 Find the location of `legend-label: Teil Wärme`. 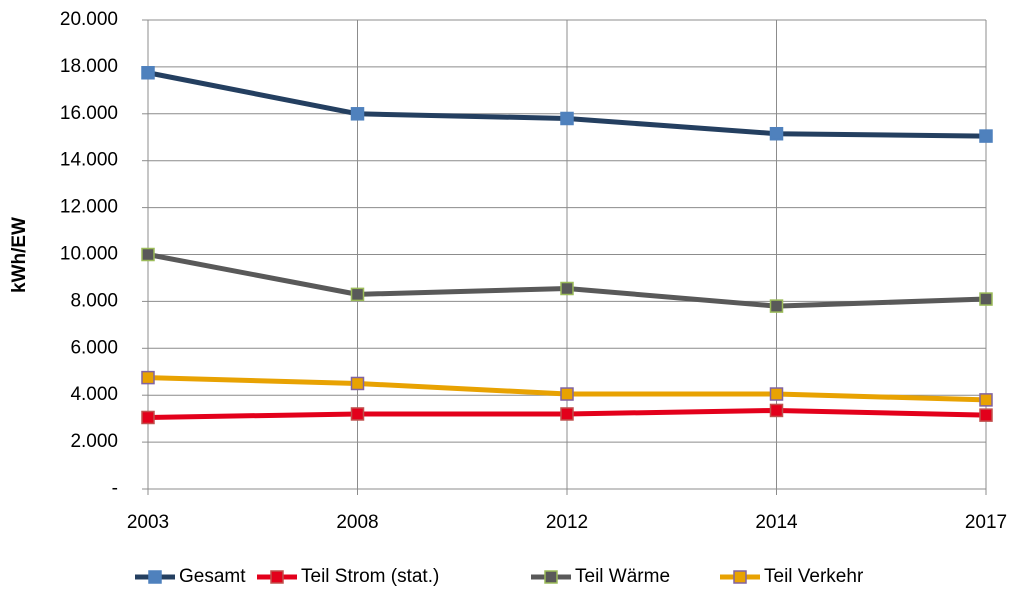

legend-label: Teil Wärme is located at coordinates (622, 576).